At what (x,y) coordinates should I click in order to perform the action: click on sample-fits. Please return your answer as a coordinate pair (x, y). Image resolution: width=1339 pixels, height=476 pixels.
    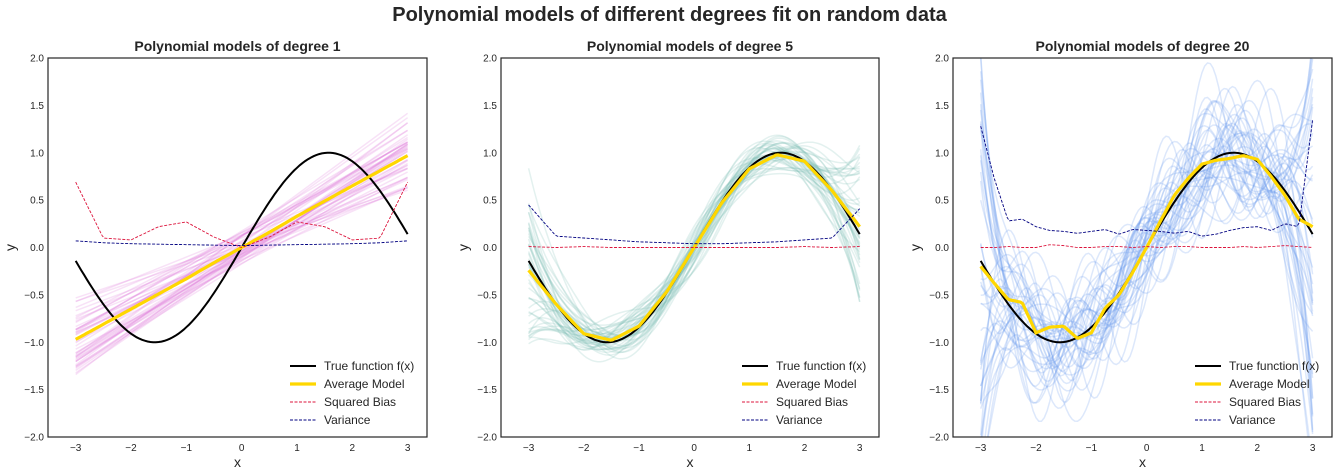
    Looking at the image, I should click on (242, 244).